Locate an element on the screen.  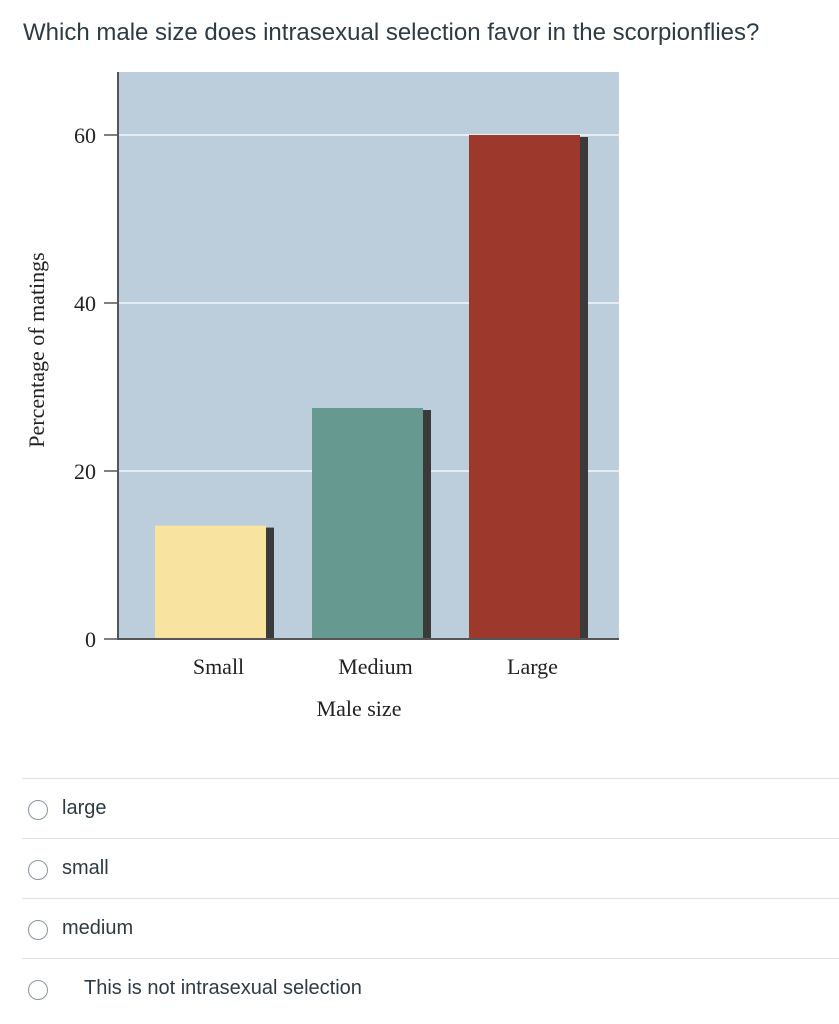
answer-label: small is located at coordinates (85, 868).